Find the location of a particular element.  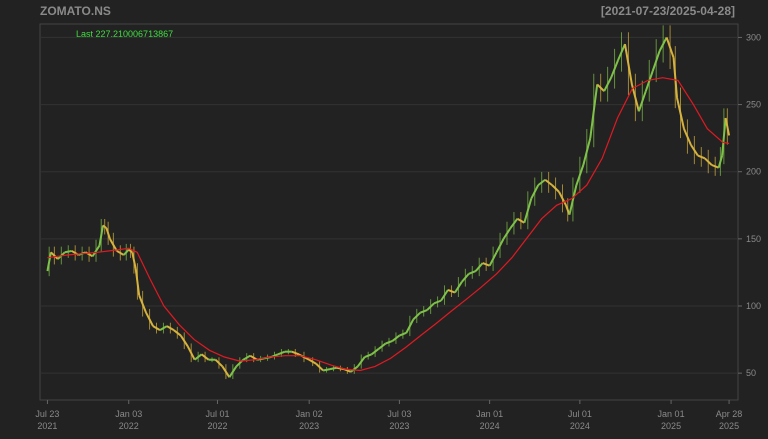

x-tick-label: Jan 03 is located at coordinates (128, 414).